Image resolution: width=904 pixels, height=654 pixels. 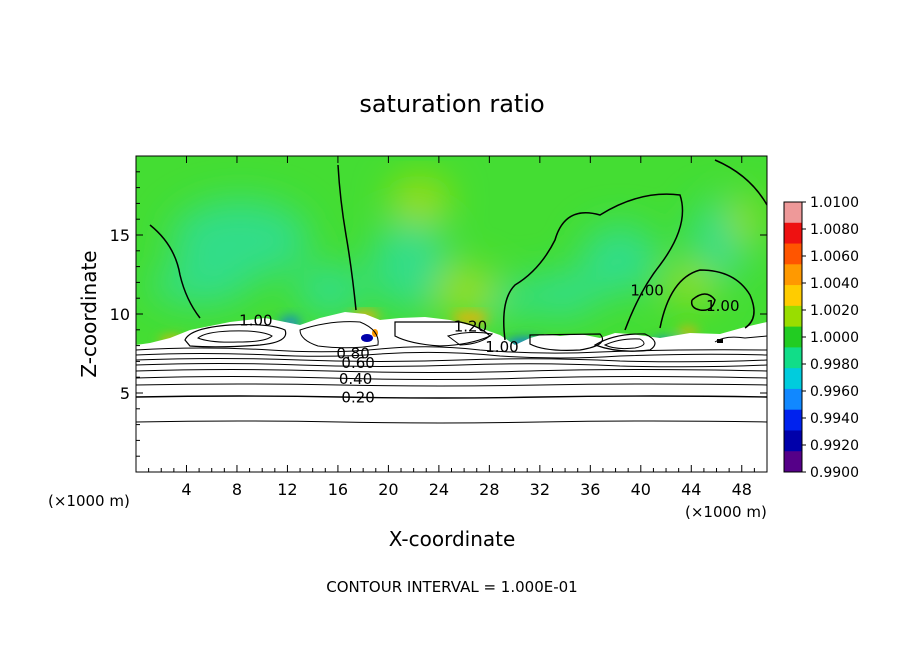 I want to click on x-tick-label: 16, so click(x=338, y=489).